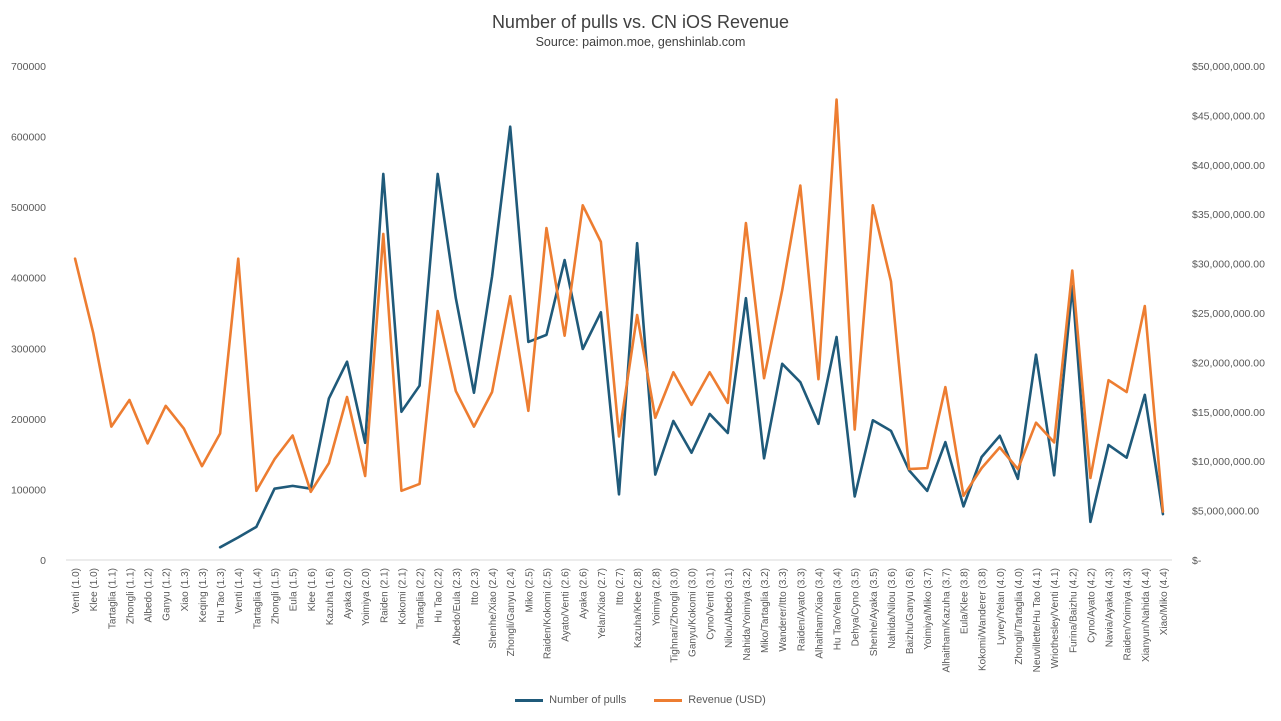  I want to click on x-category-label: Tartaglia (1.4), so click(257, 598).